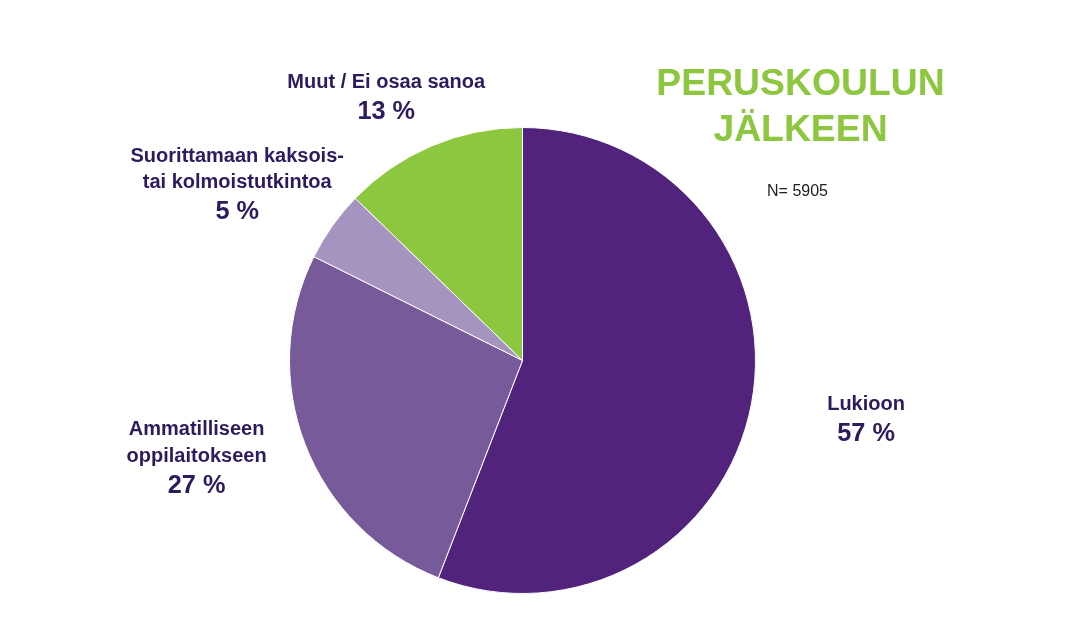  Describe the element at coordinates (387, 81) in the screenshot. I see `slice-label: Muut / Ei osaa sanoa` at that location.